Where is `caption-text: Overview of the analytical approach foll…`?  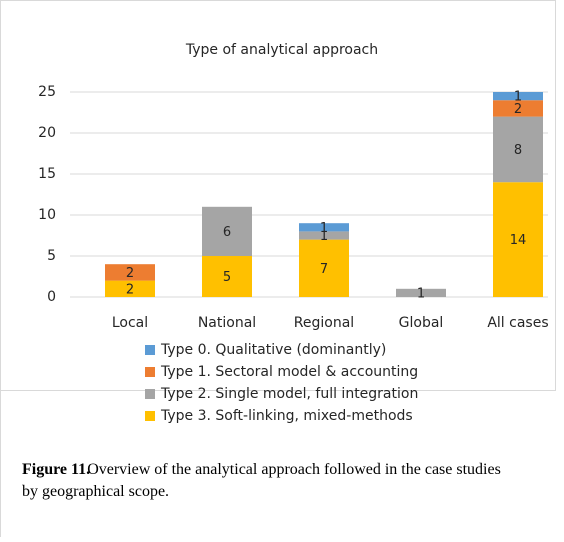
caption-text: Overview of the analytical approach foll… is located at coordinates (261, 480).